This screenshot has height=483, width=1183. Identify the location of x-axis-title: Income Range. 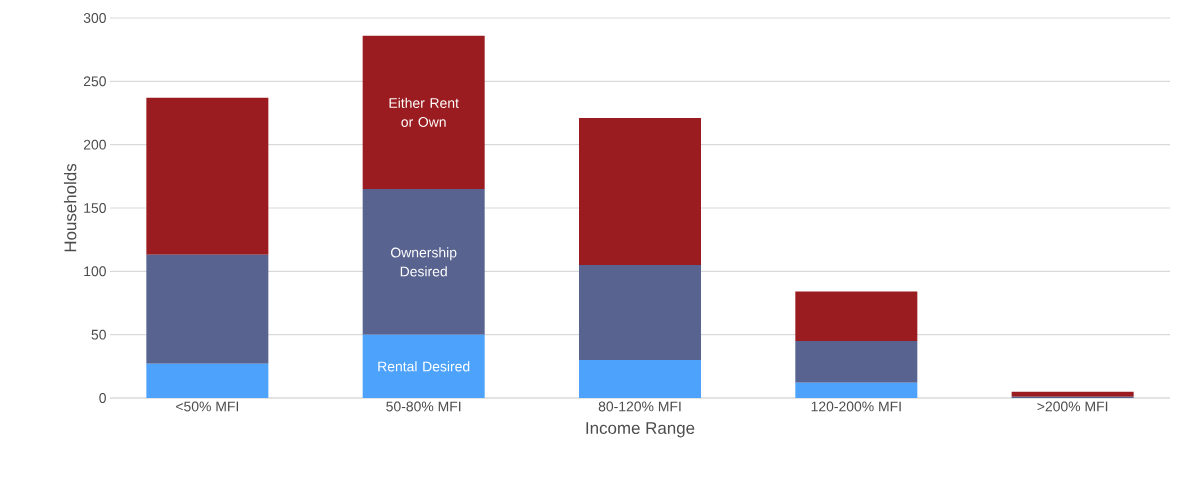
(640, 430).